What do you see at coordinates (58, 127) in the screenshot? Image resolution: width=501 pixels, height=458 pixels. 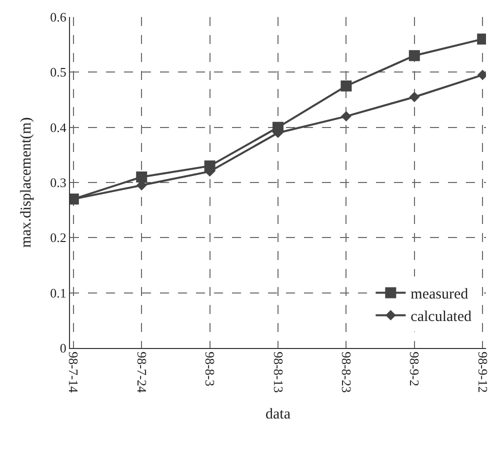 I see `y-tick-label: 0.4` at bounding box center [58, 127].